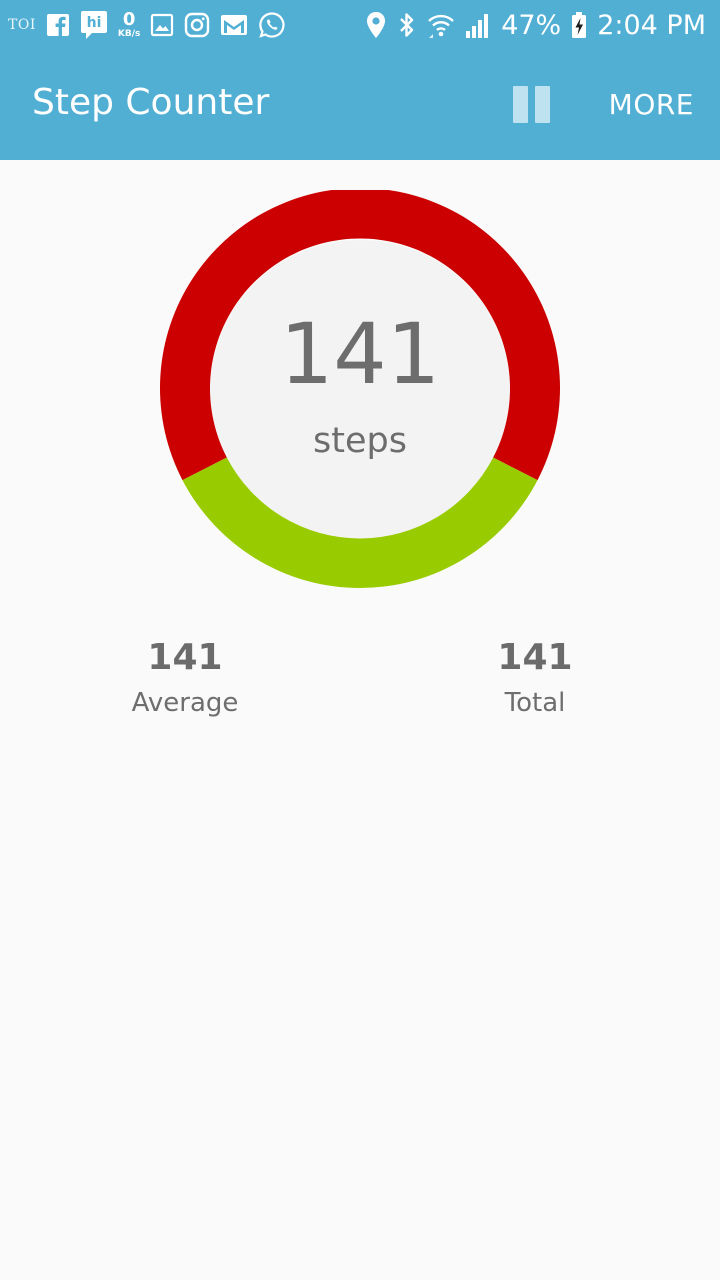 The image size is (720, 1280). I want to click on average-label: Average, so click(185, 703).